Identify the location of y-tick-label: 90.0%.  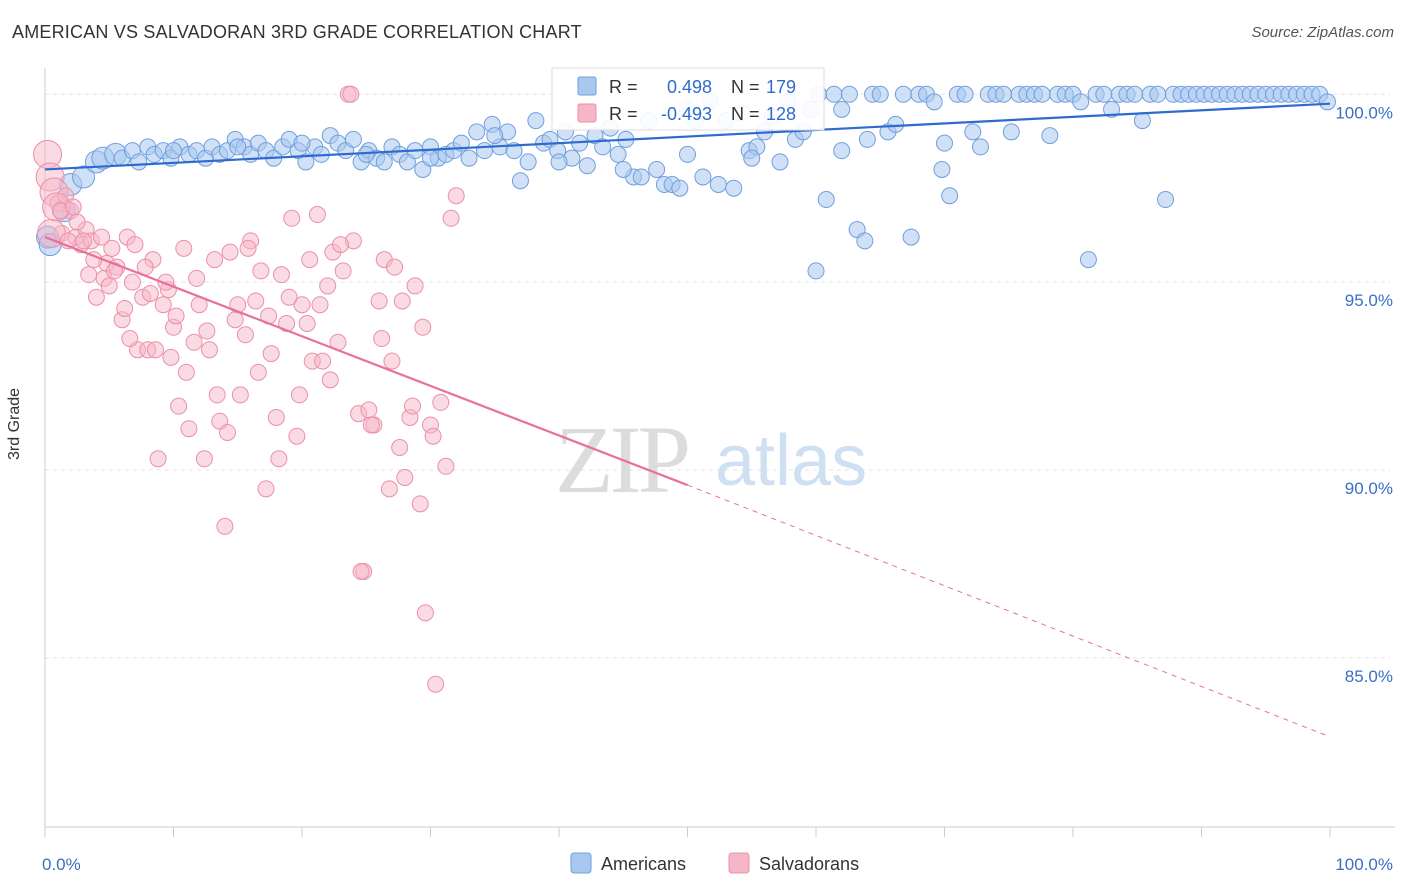
(1369, 488).